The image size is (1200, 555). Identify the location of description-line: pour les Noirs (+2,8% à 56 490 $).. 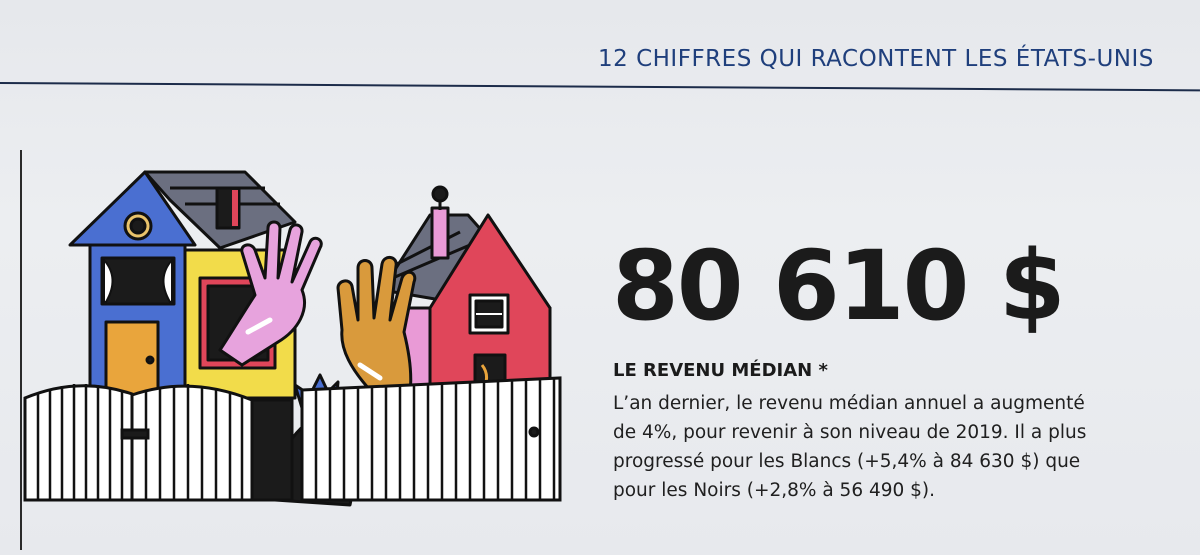
(774, 490).